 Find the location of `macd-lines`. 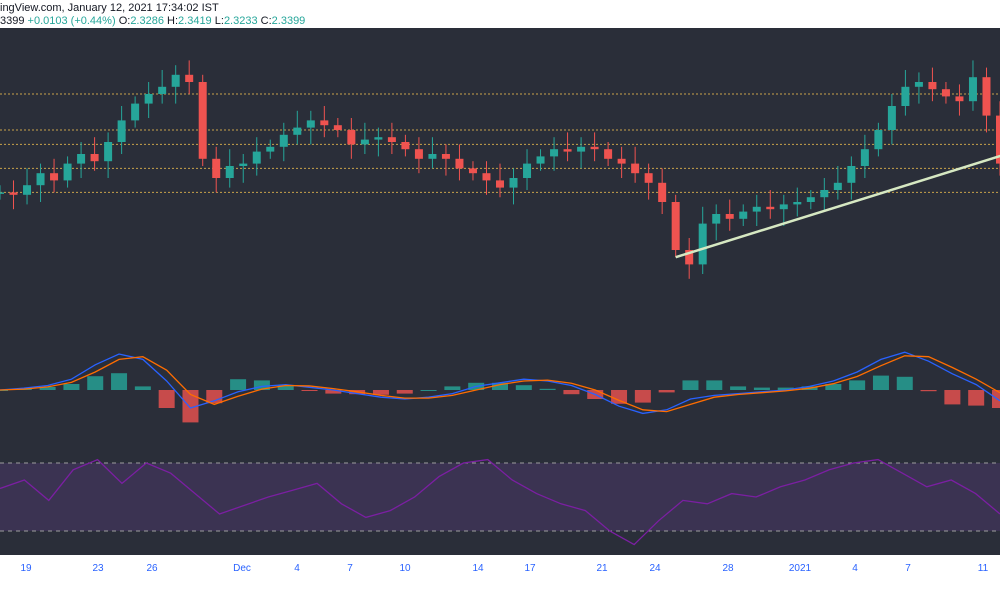

macd-lines is located at coordinates (500, 383).